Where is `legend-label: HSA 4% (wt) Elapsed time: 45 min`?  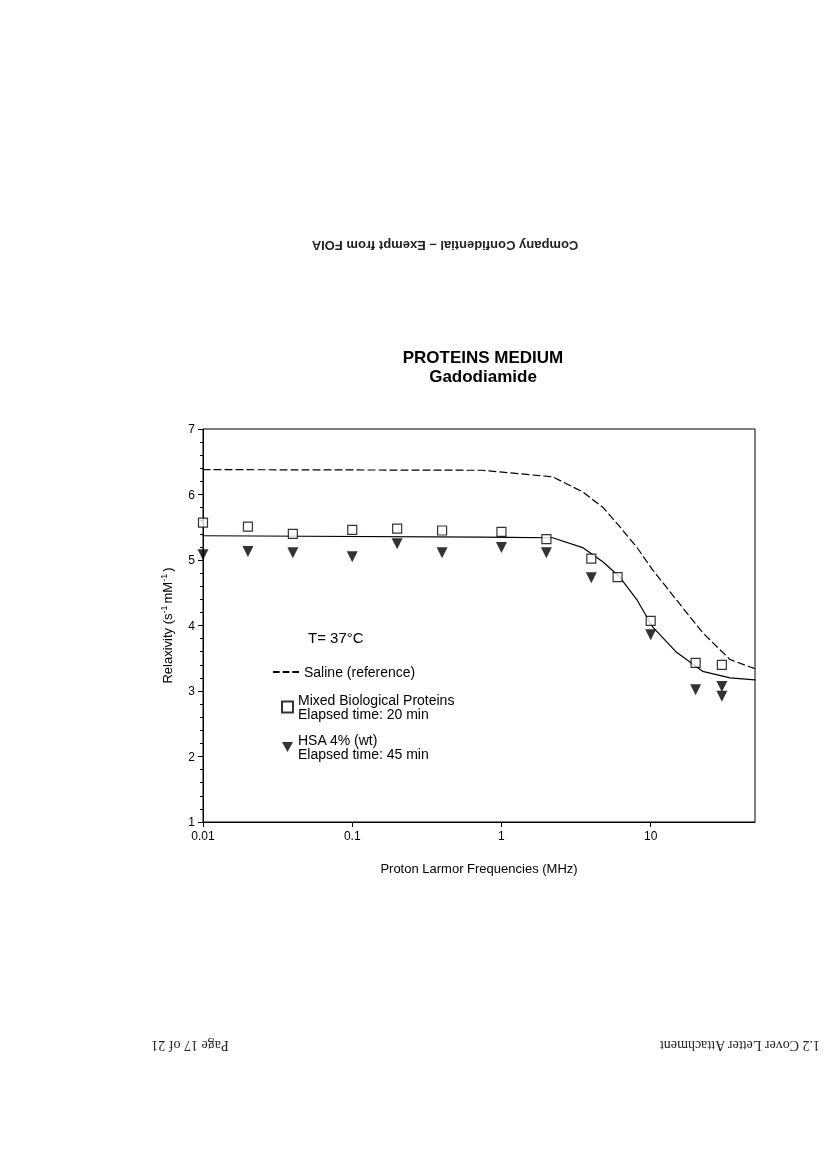 legend-label: HSA 4% (wt) Elapsed time: 45 min is located at coordinates (363, 747).